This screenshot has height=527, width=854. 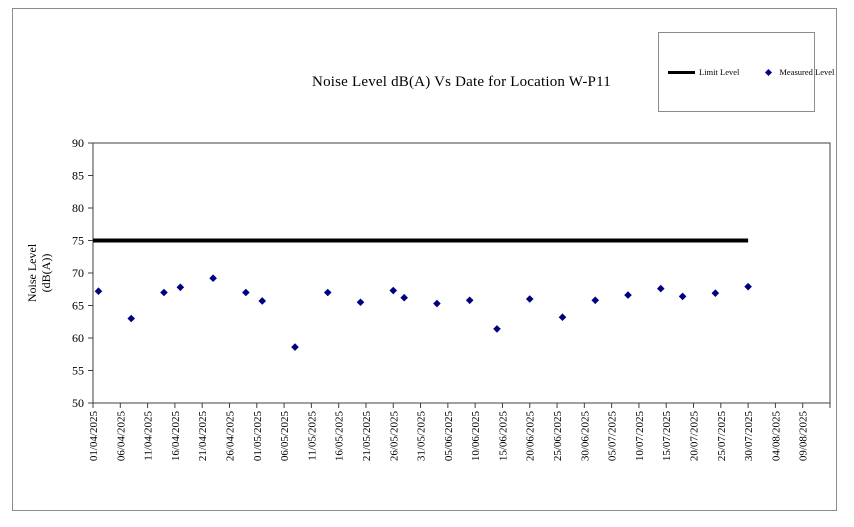 What do you see at coordinates (78, 306) in the screenshot?
I see `y-tick-label: 65` at bounding box center [78, 306].